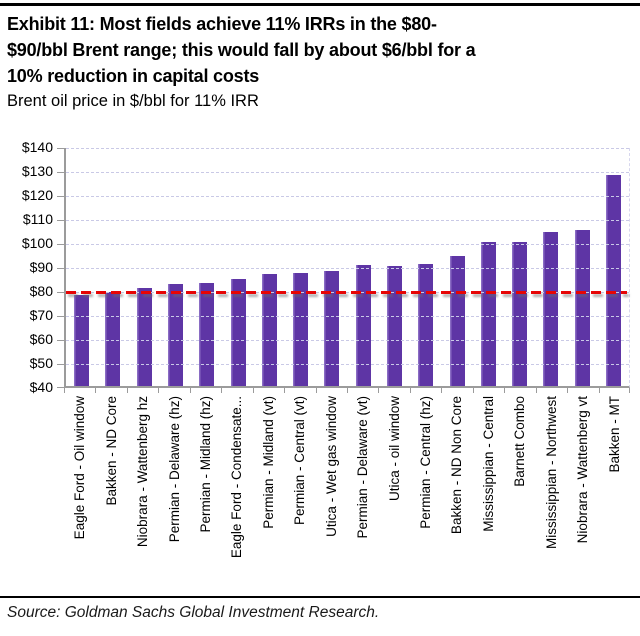 Image resolution: width=640 pixels, height=636 pixels. I want to click on x-label-slot: Niobrara - Wattenberg vt, so click(582, 492).